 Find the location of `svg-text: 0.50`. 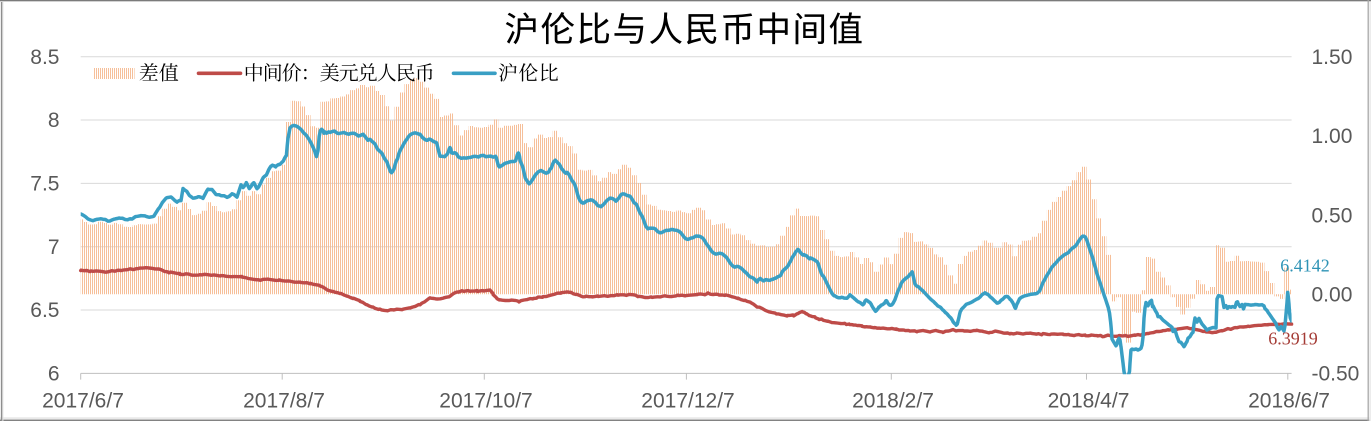

svg-text: 0.50 is located at coordinates (1332, 215).